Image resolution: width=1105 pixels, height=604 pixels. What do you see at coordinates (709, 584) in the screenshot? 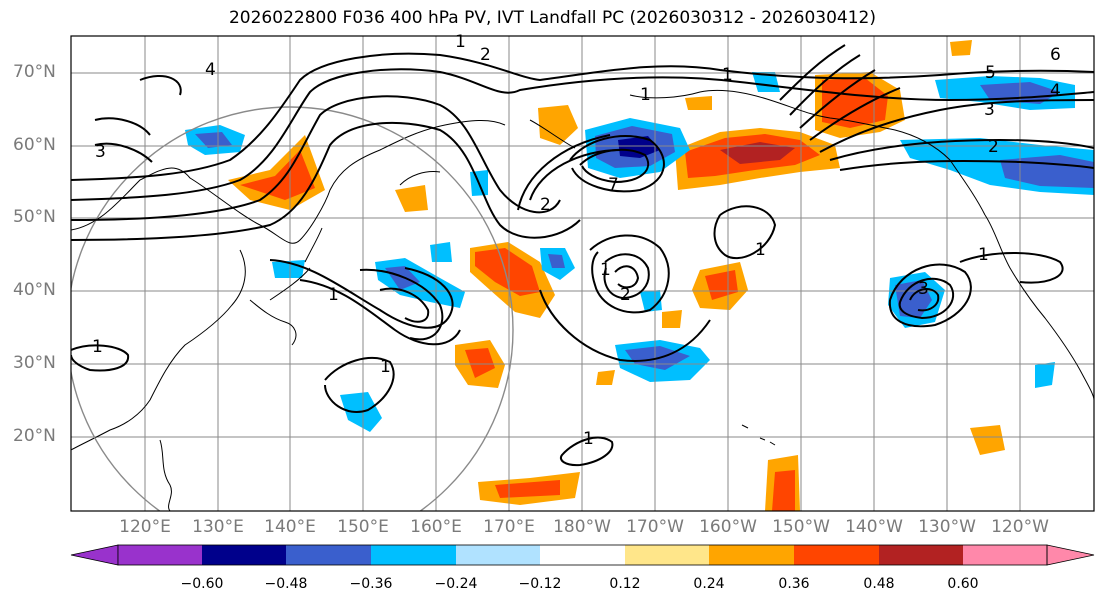
I see `colorbar-tick-label: 0.24` at bounding box center [709, 584].